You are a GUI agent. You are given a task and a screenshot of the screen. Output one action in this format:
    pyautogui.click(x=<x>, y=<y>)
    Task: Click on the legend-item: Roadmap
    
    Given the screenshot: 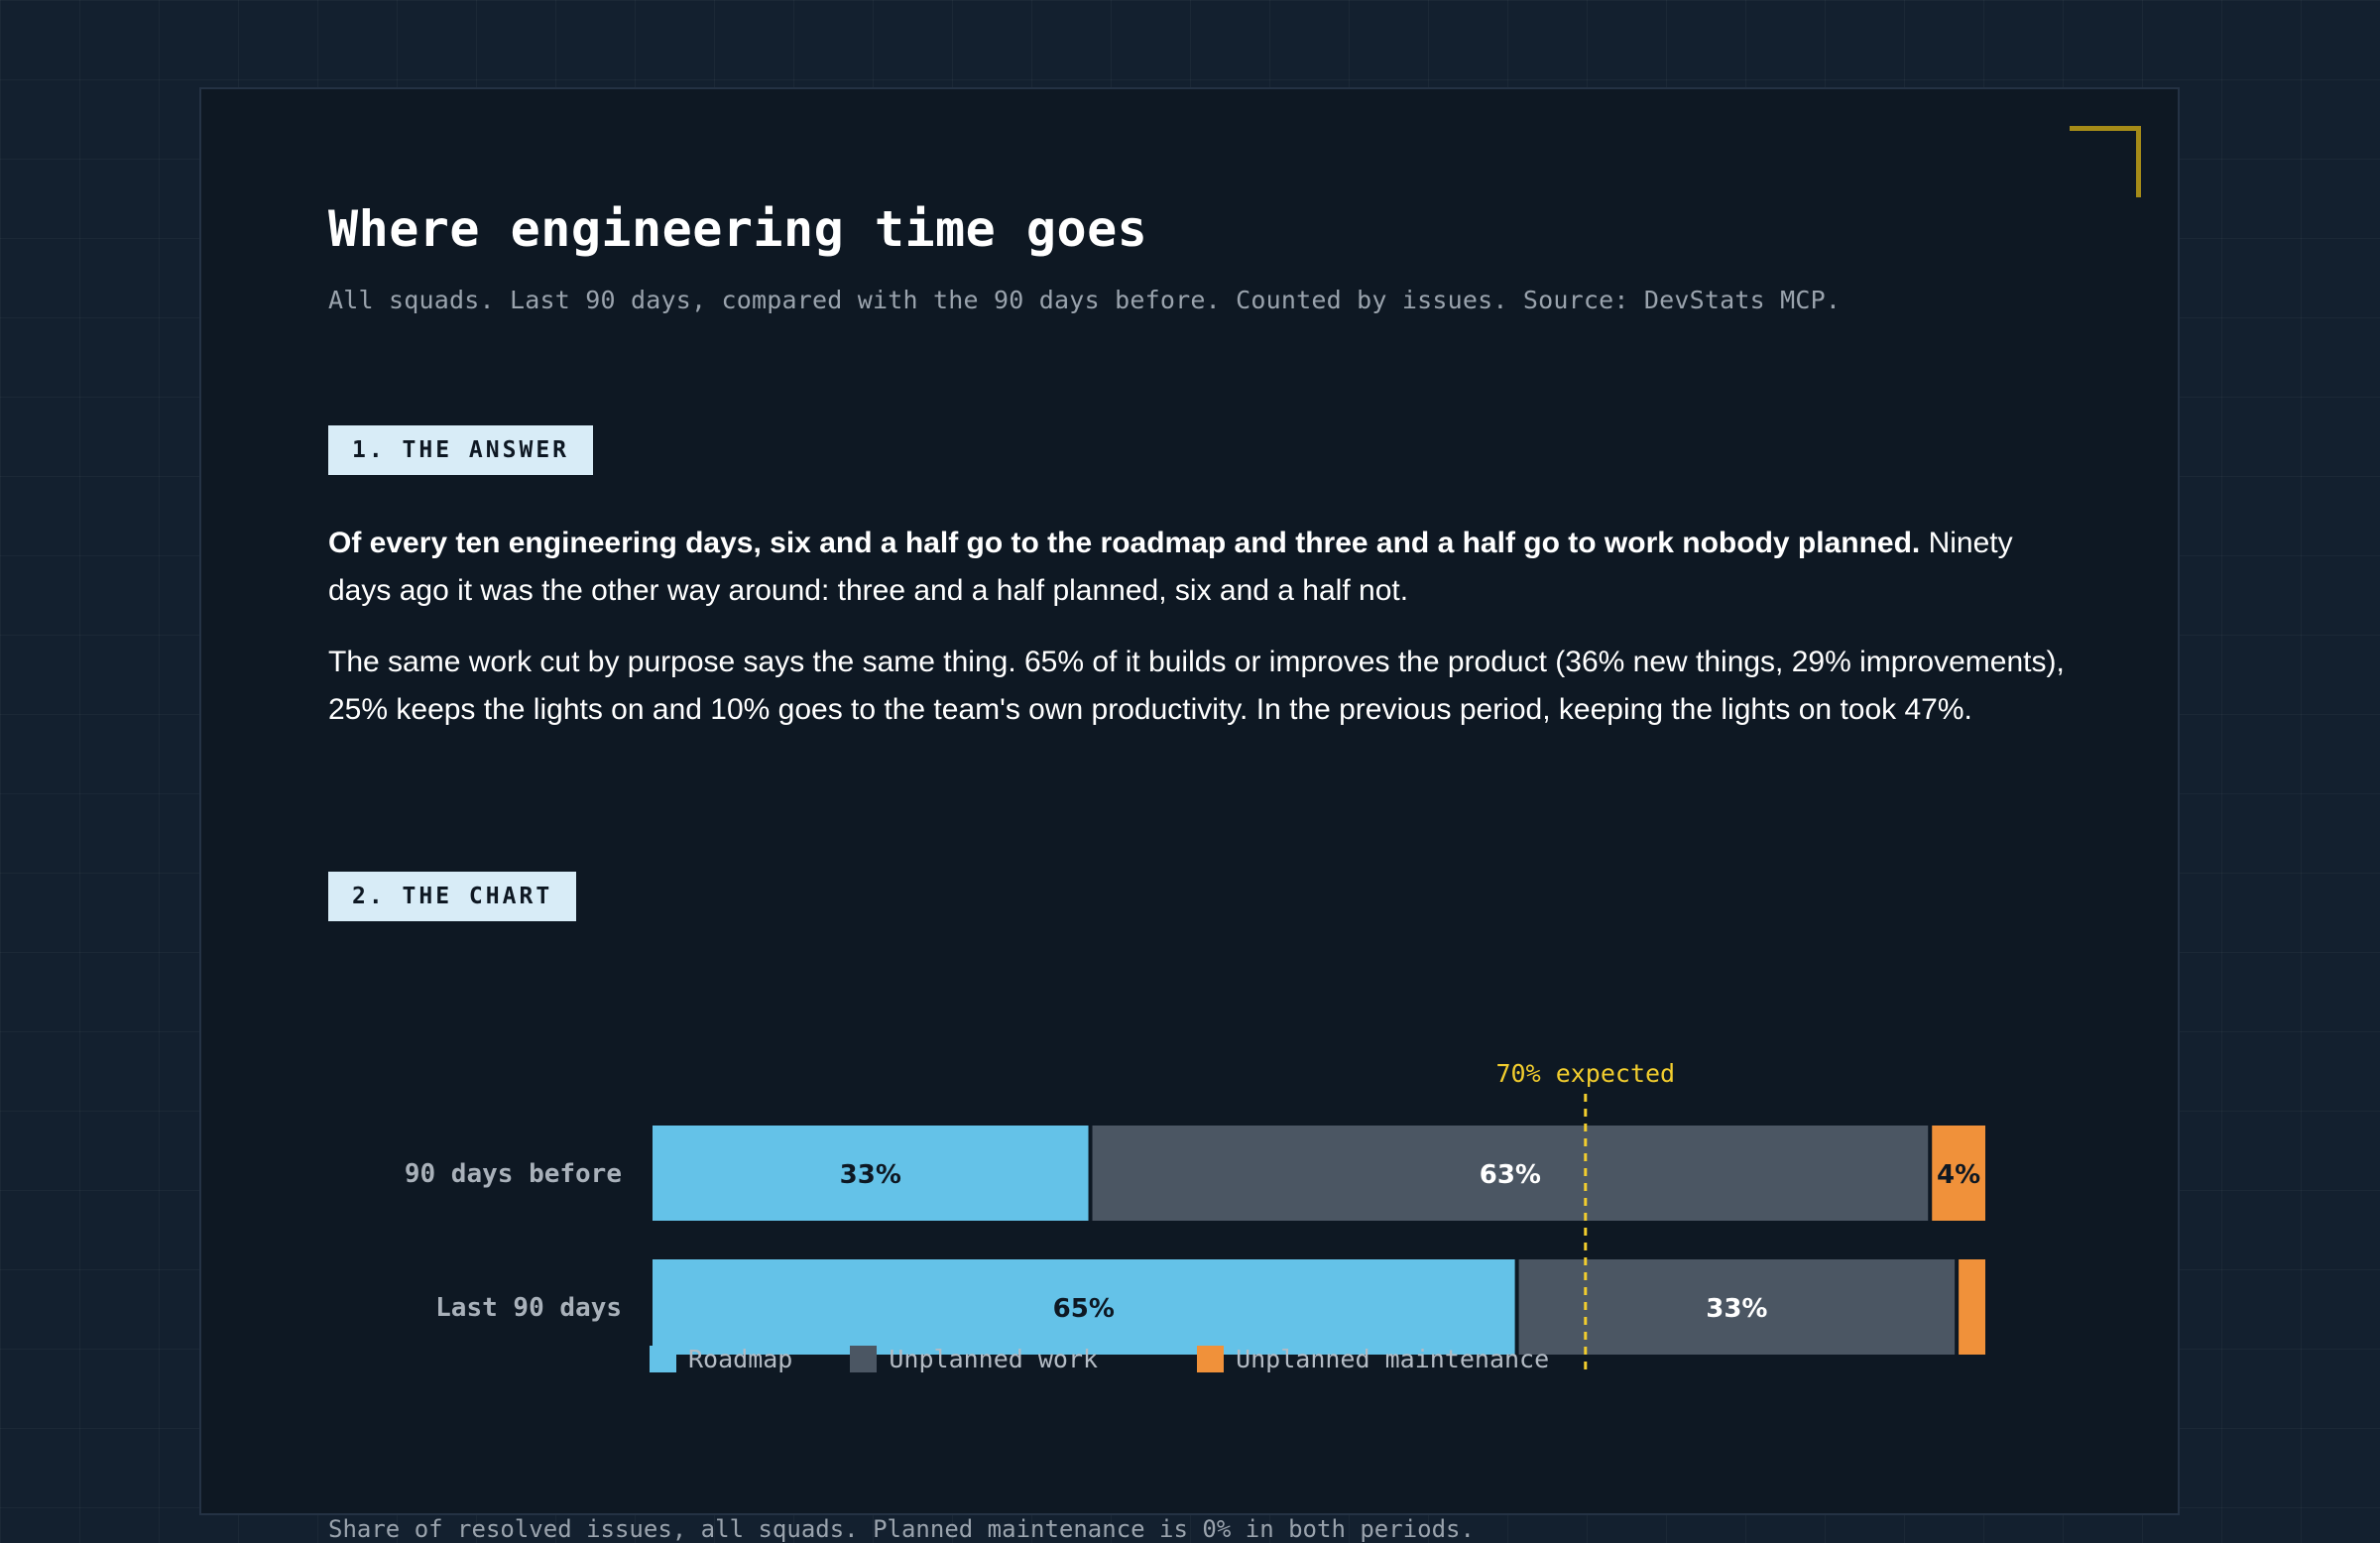 What is the action you would take?
    pyautogui.click(x=721, y=1359)
    